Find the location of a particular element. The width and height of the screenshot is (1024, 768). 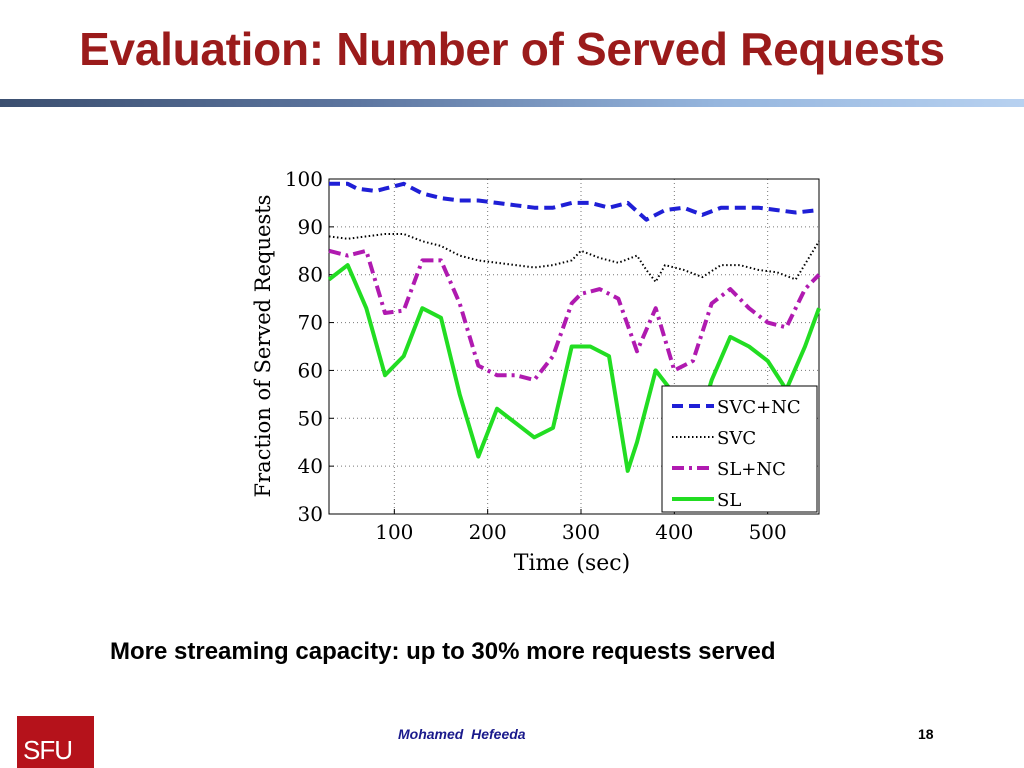

footer-author: Mohamed Hefeeda is located at coordinates (462, 734).